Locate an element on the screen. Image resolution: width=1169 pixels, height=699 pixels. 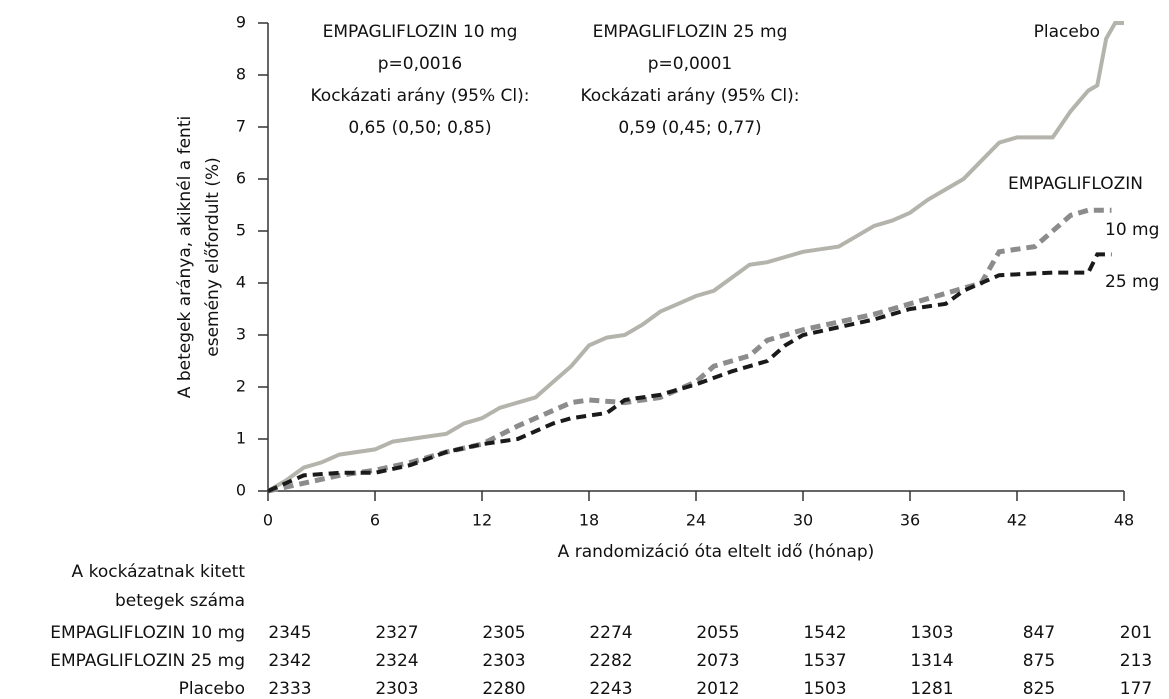
risk-count: 1503 is located at coordinates (824, 689).